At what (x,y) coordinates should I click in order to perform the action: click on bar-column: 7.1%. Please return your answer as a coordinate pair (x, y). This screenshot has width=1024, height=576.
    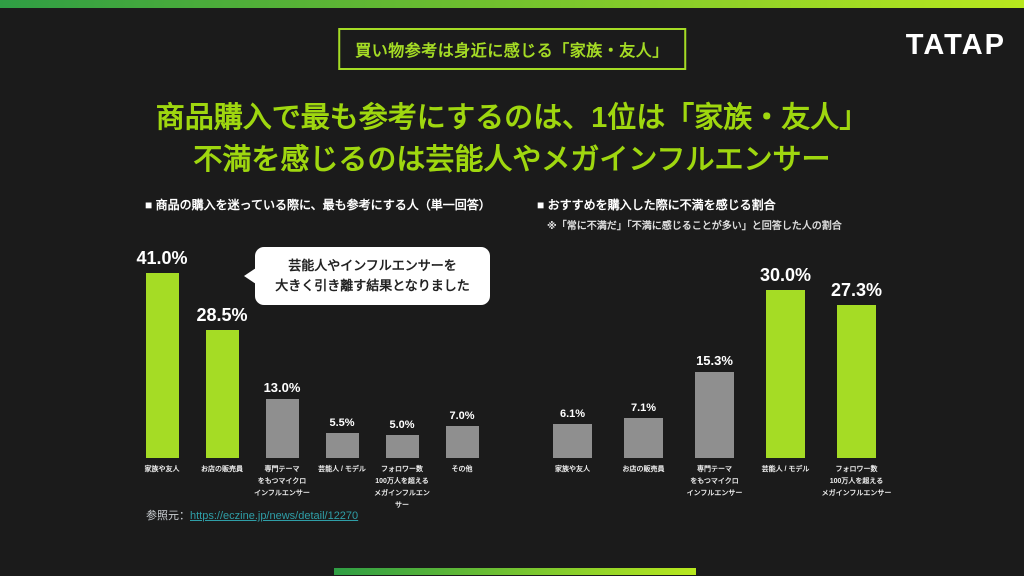
    Looking at the image, I should click on (643, 430).